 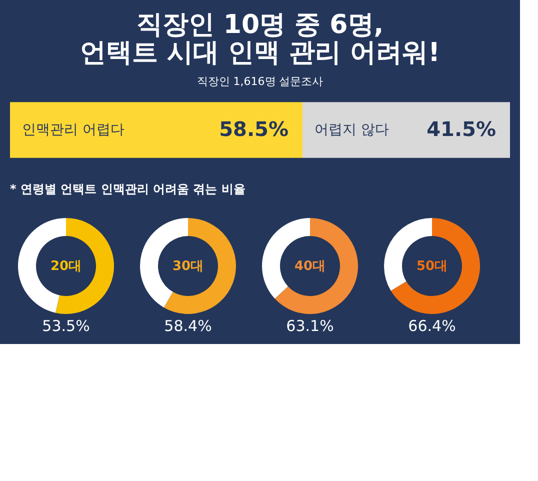 I want to click on data-label: 66.4%, so click(x=432, y=326).